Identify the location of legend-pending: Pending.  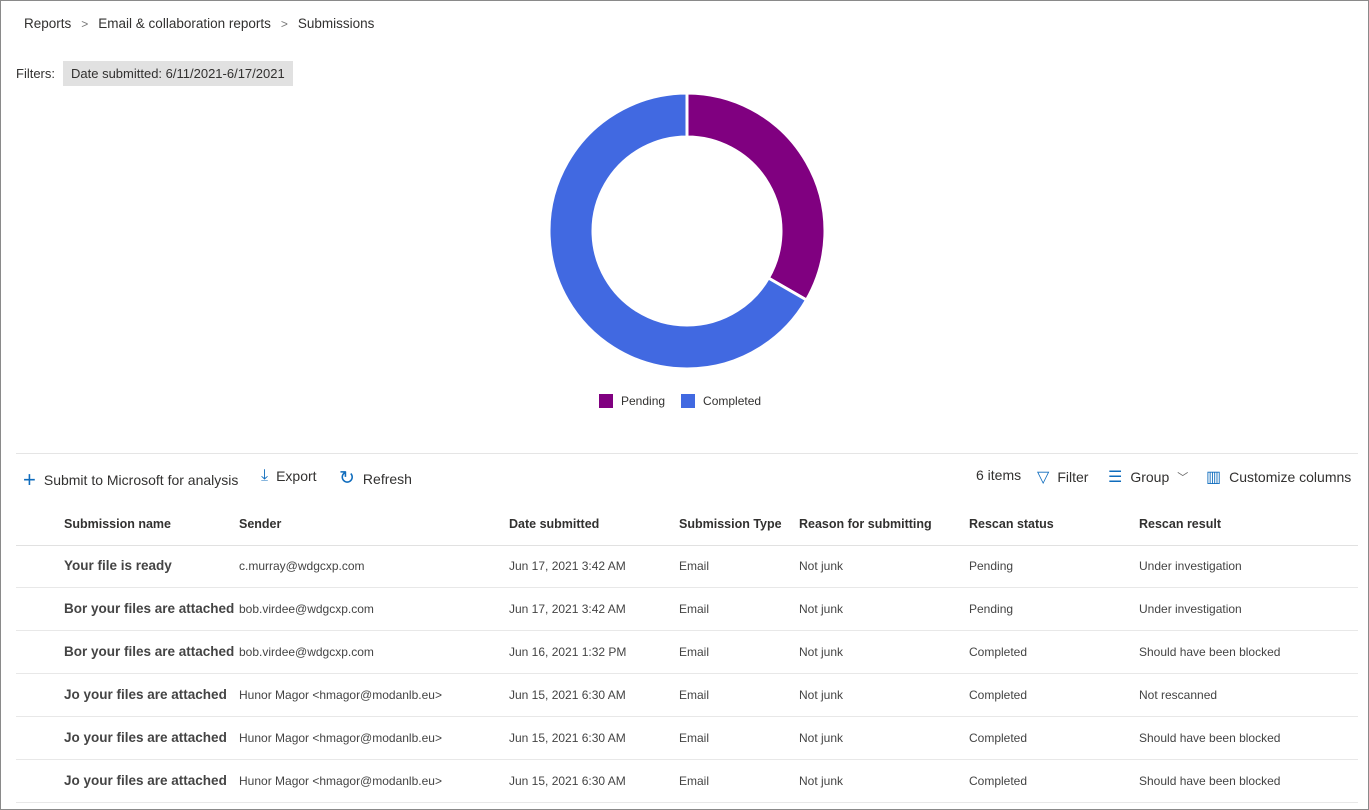
(632, 401).